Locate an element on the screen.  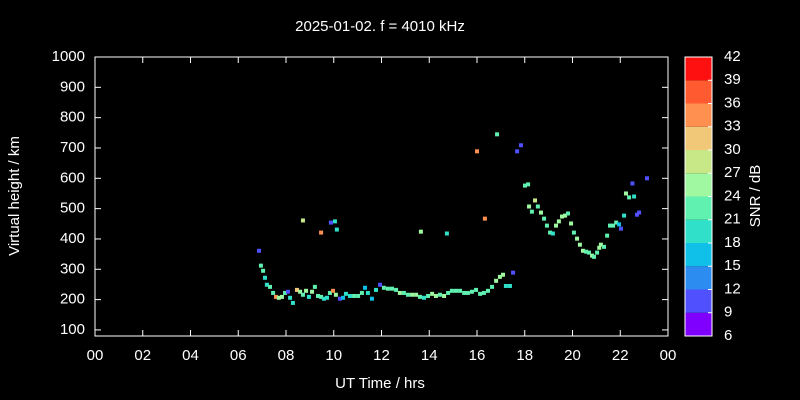
y-tick-label: 700 is located at coordinates (72, 147).